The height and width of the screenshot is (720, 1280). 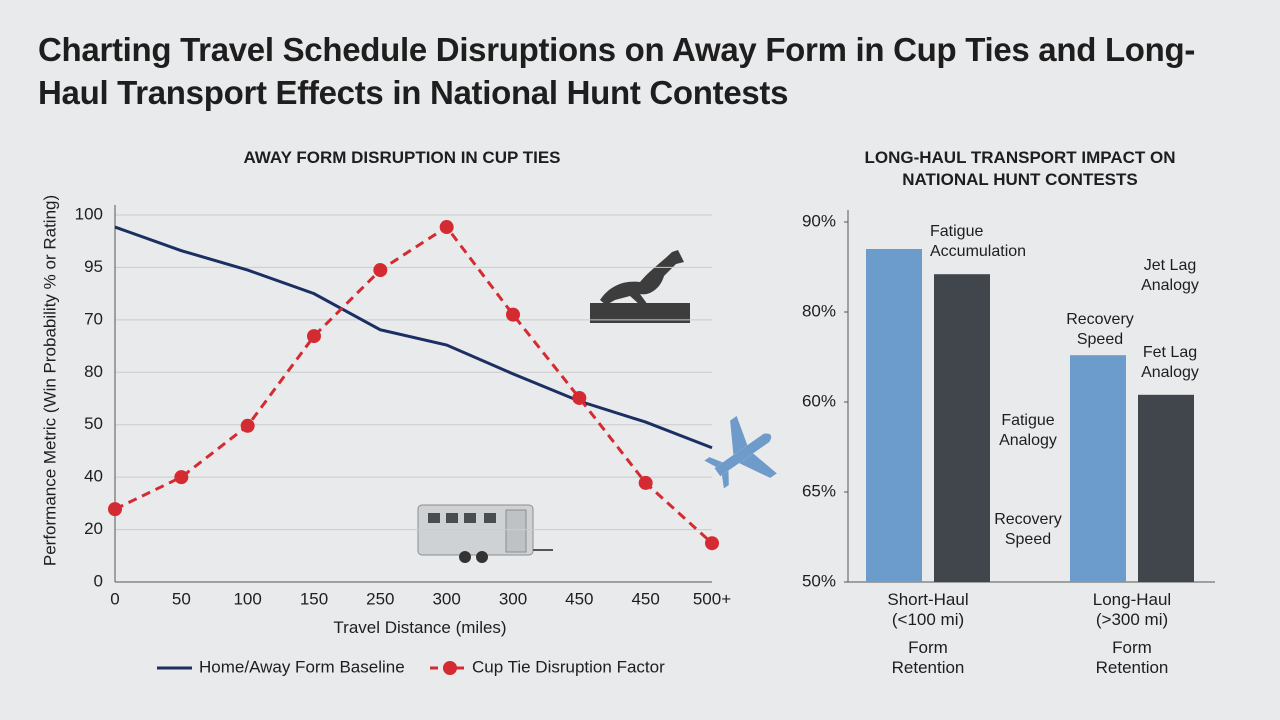 I want to click on x-tick-label: 100, so click(x=247, y=598).